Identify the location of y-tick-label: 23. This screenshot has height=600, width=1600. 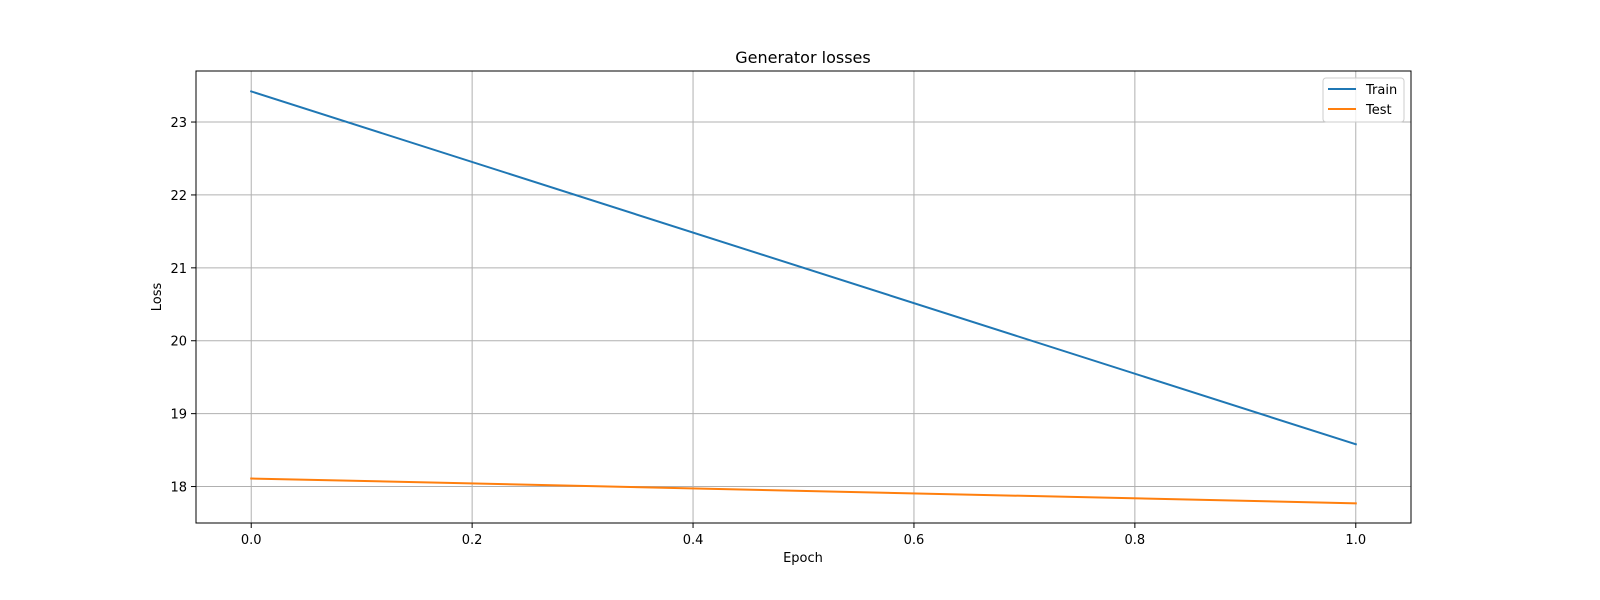
(178, 123).